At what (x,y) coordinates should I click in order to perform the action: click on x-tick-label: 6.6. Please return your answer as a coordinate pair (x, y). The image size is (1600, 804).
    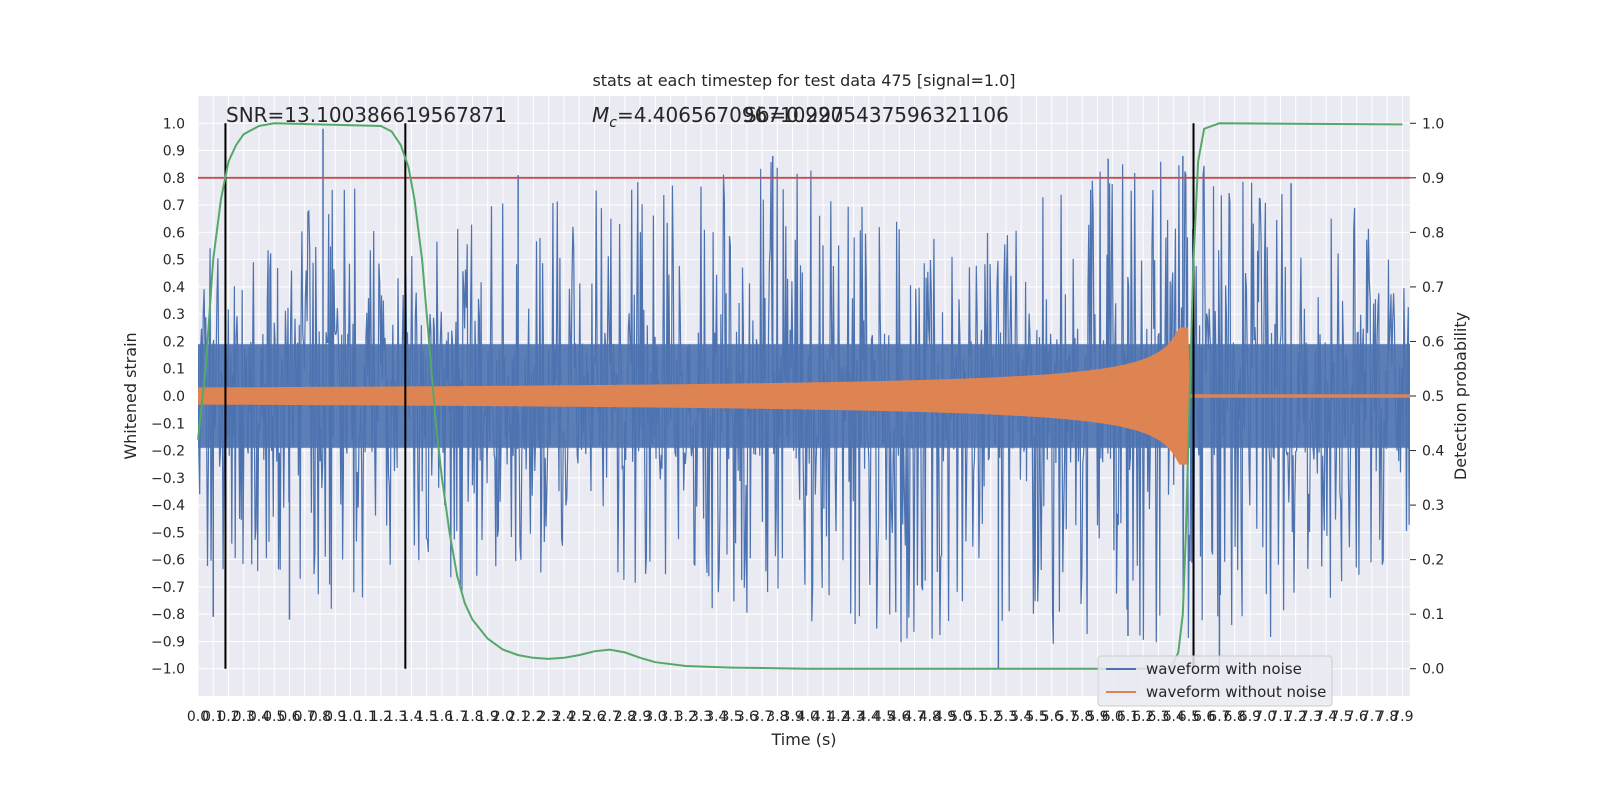
    Looking at the image, I should click on (1204, 717).